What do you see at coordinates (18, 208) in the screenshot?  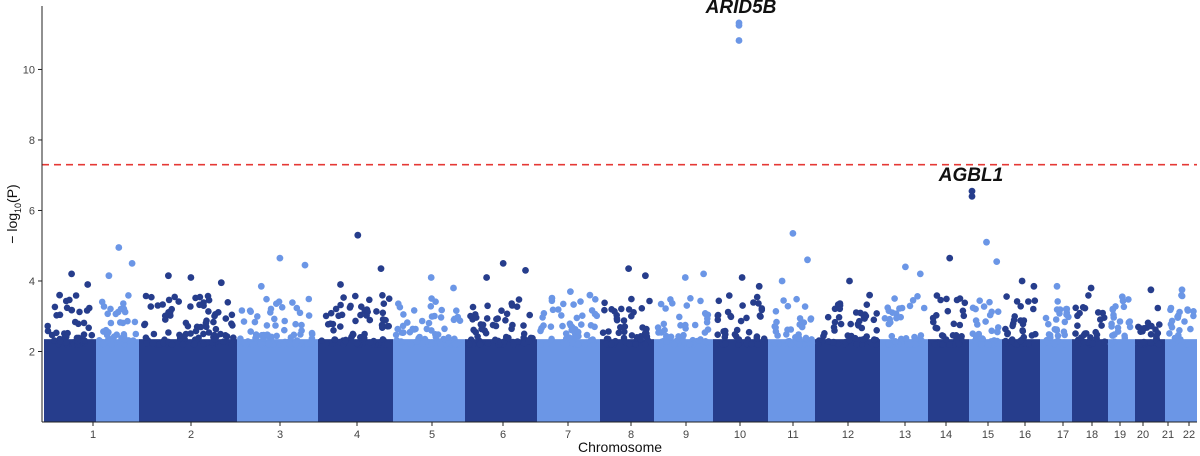 I see `y-axis-title-subscript: 10` at bounding box center [18, 208].